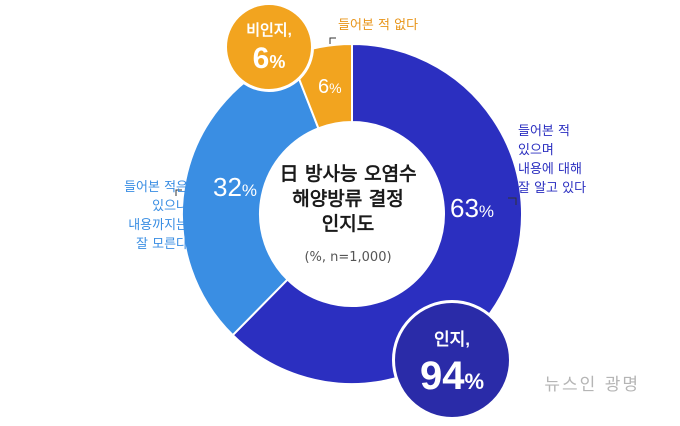  Describe the element at coordinates (141, 216) in the screenshot. I see `slice-label-partial: 들어본 적은 있으나 내용까지는 잘 모른다` at that location.